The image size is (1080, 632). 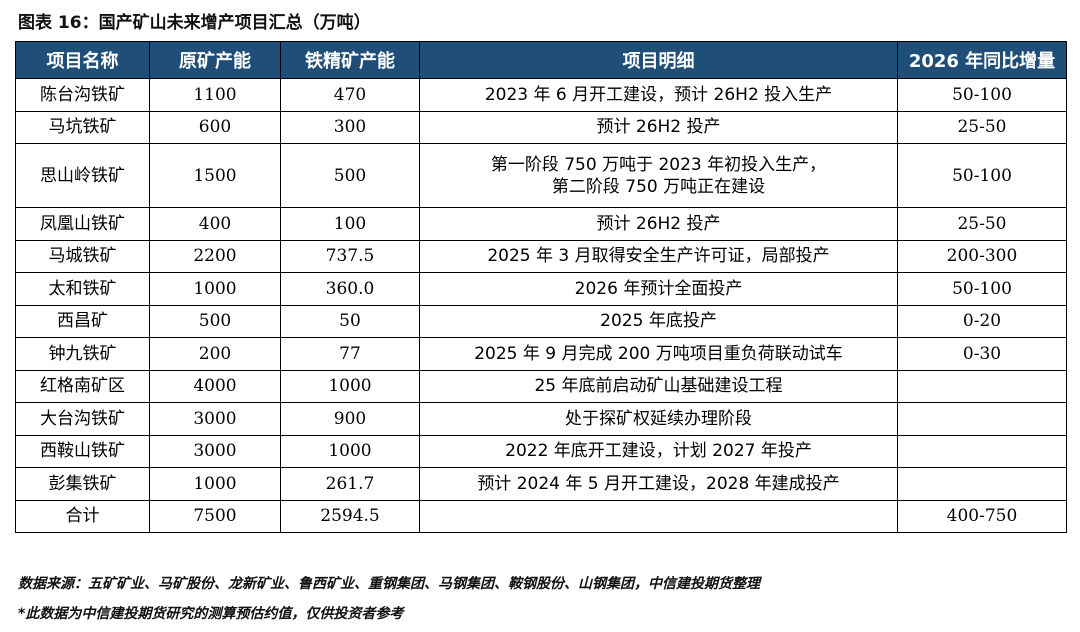 What do you see at coordinates (658, 451) in the screenshot?
I see `cell-project-details: 2022 年底开工建设，计划 2027 年投产` at bounding box center [658, 451].